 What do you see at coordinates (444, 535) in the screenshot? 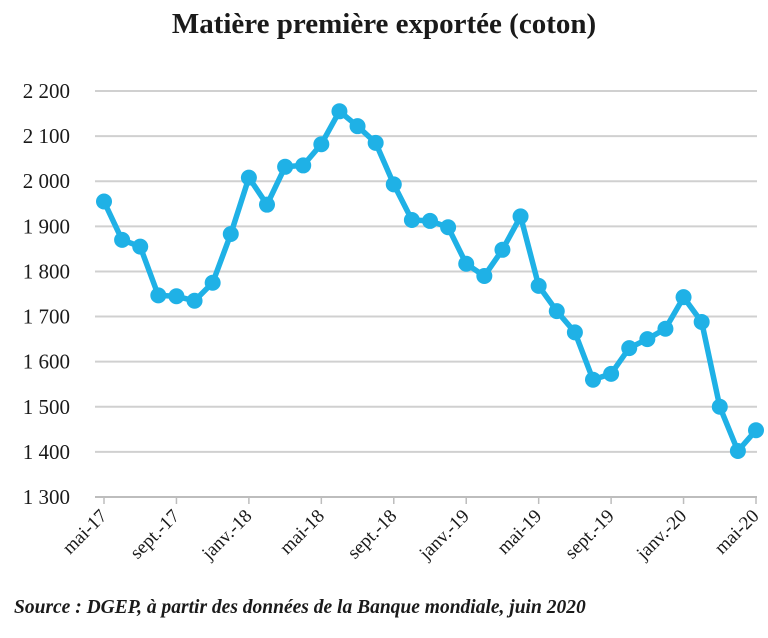
I see `x-tick-label: janv.-19` at bounding box center [444, 535].